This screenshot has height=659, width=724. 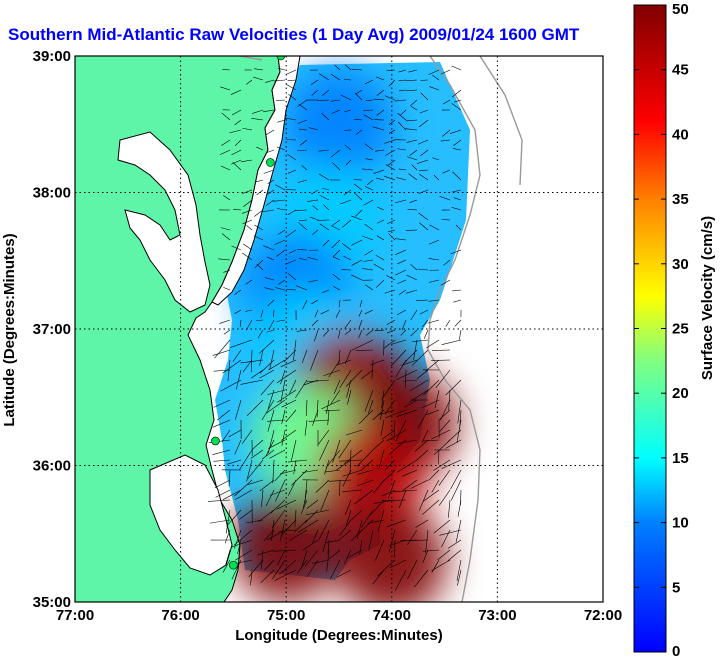 What do you see at coordinates (680, 70) in the screenshot?
I see `colorbar-tick-label: 45` at bounding box center [680, 70].